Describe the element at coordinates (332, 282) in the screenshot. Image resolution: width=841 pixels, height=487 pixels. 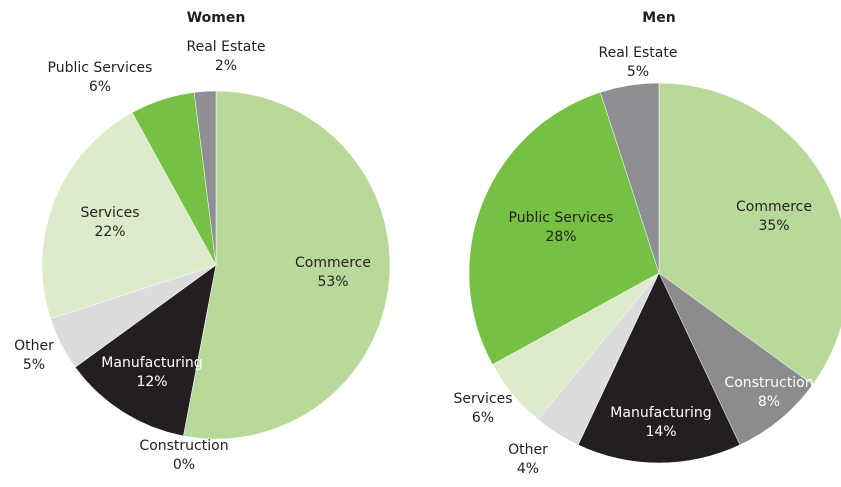
I see `slice-value: 53%` at that location.